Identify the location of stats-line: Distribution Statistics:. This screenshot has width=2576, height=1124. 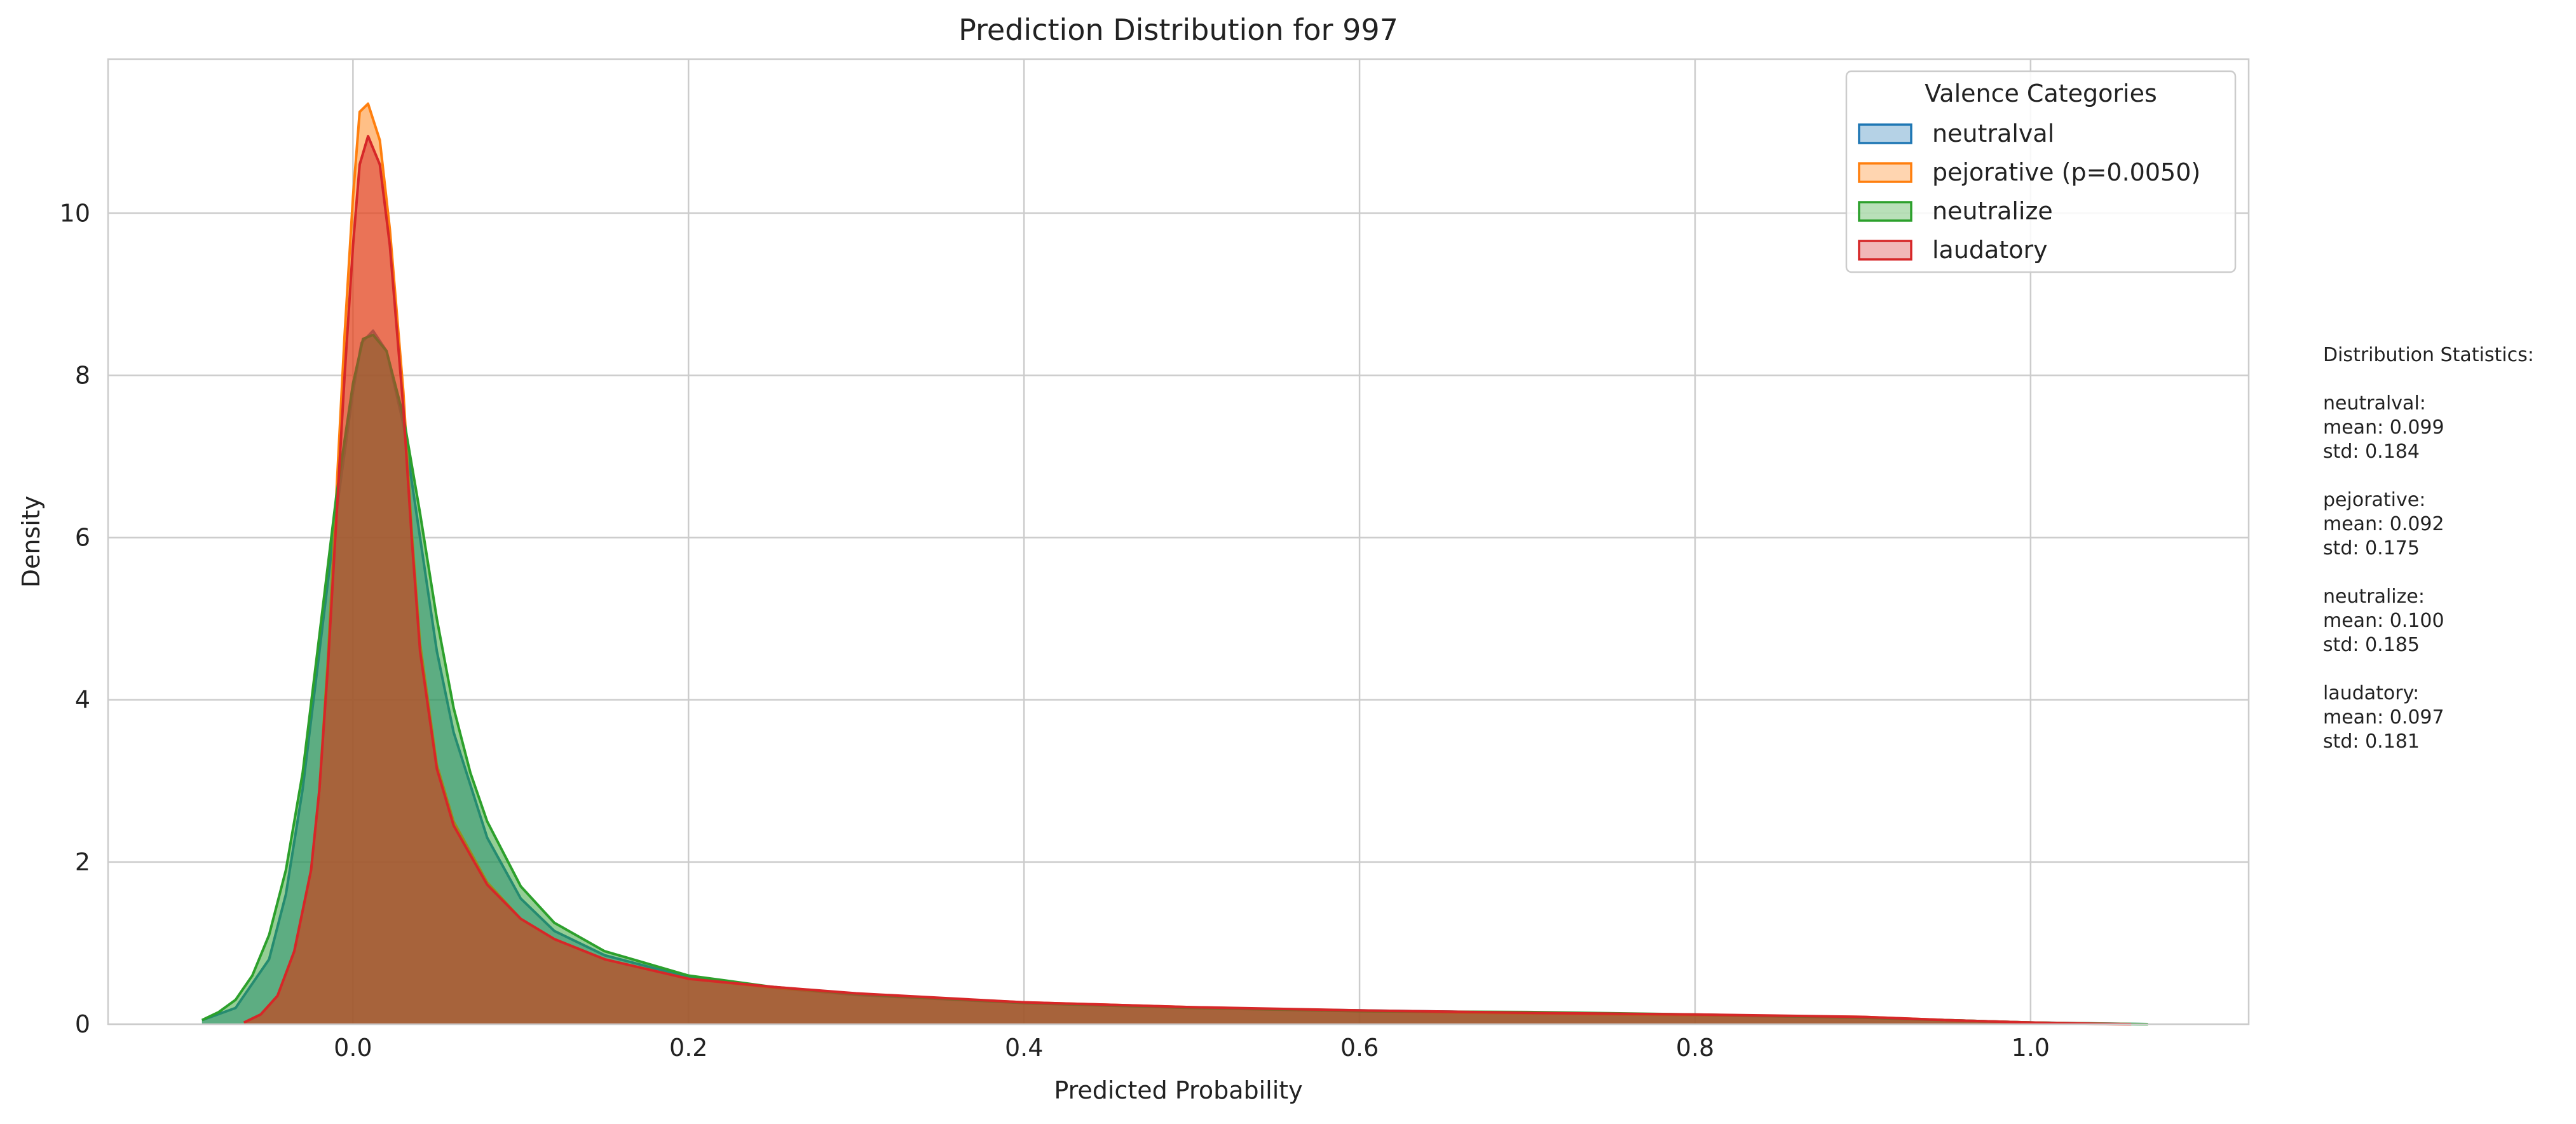
(2428, 355).